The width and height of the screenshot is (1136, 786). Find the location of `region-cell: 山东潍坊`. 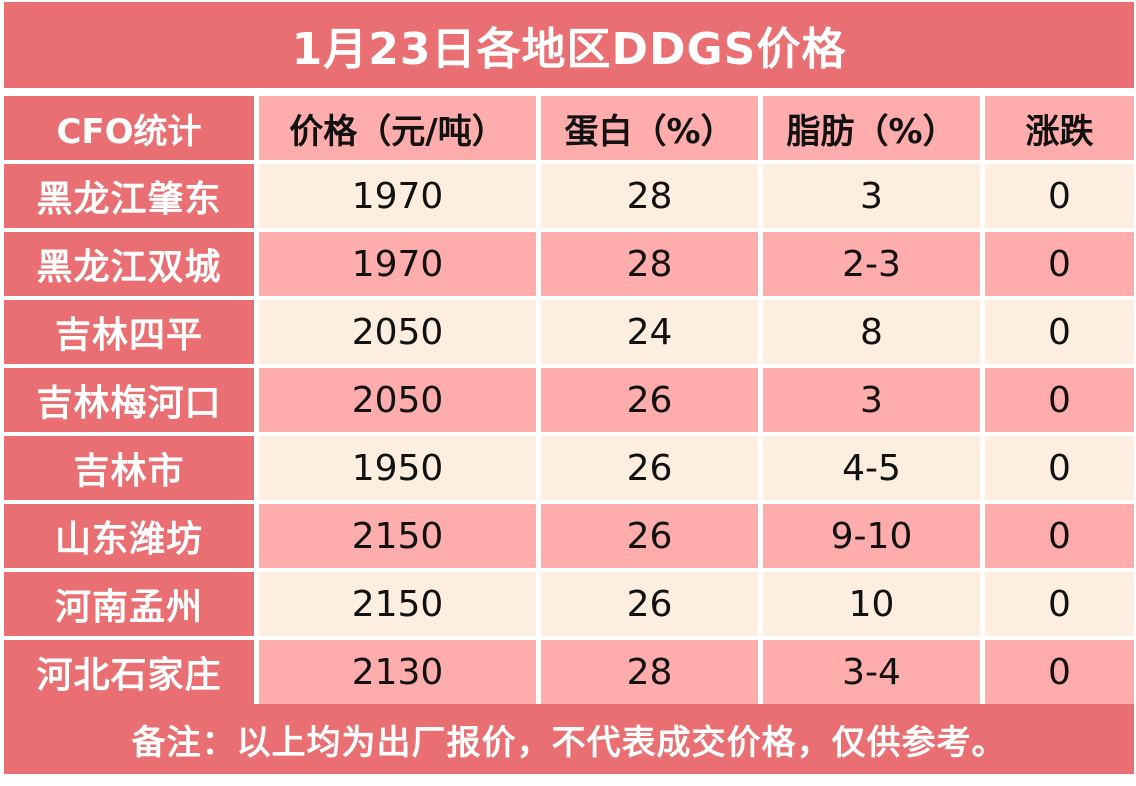

region-cell: 山东潍坊 is located at coordinates (131, 536).